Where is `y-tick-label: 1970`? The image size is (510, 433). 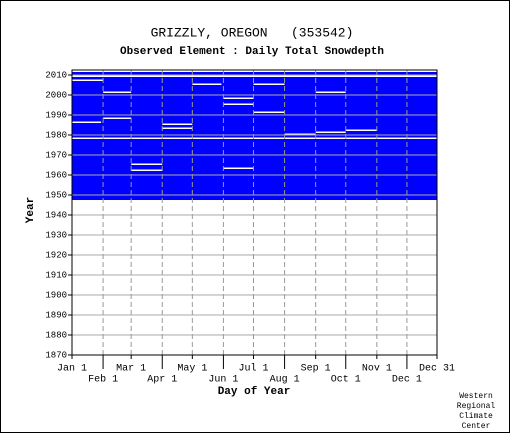
y-tick-label: 1970 is located at coordinates (56, 155).